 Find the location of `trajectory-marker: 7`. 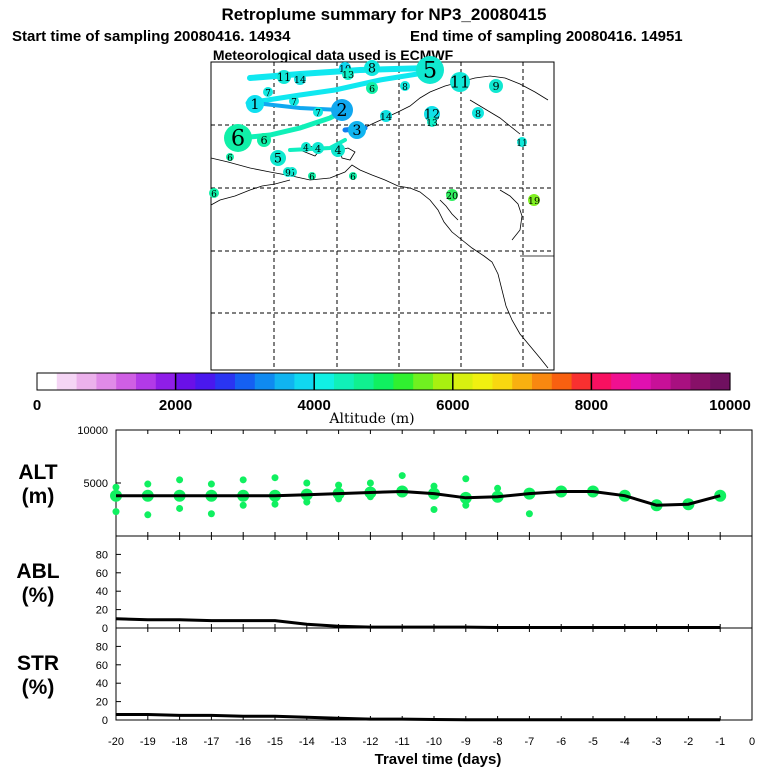

trajectory-marker: 7 is located at coordinates (268, 93).